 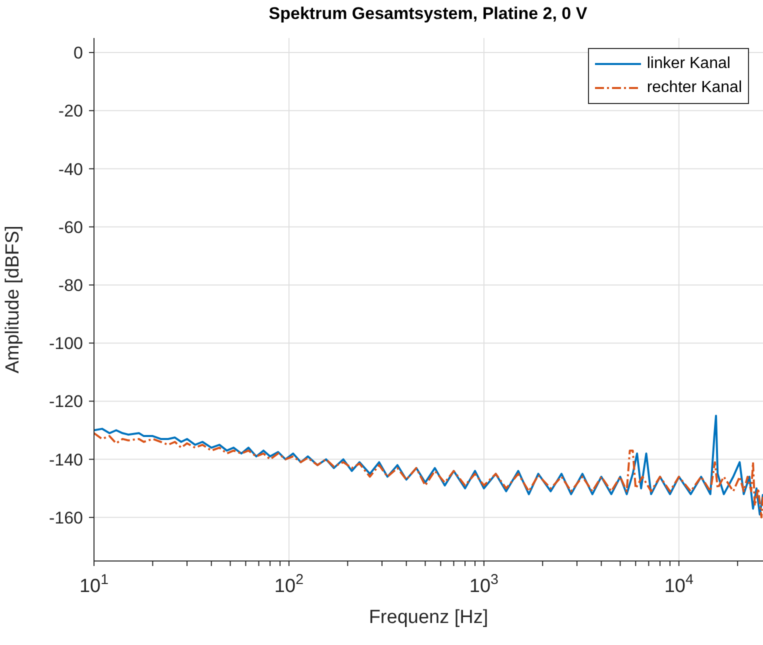 I want to click on y-tick-label: -60, so click(x=70, y=227).